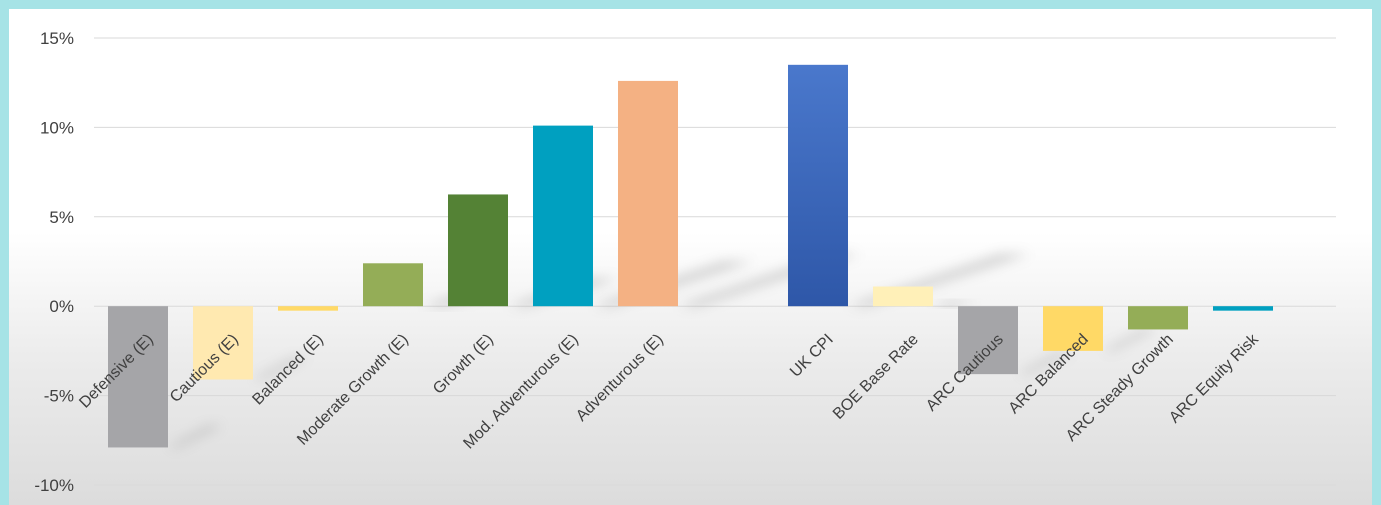  I want to click on y-tick-label: 15%, so click(57, 38).